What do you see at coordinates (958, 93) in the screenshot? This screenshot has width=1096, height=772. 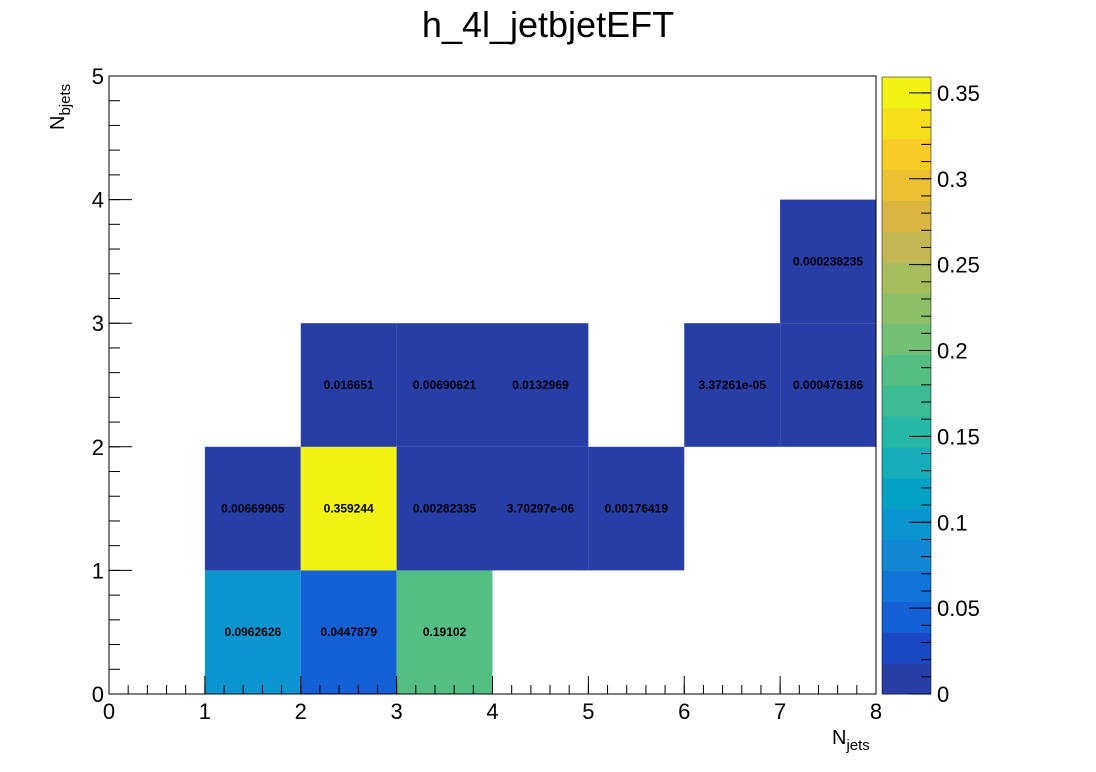 I see `colorbar-tick-label: 0.35` at bounding box center [958, 93].